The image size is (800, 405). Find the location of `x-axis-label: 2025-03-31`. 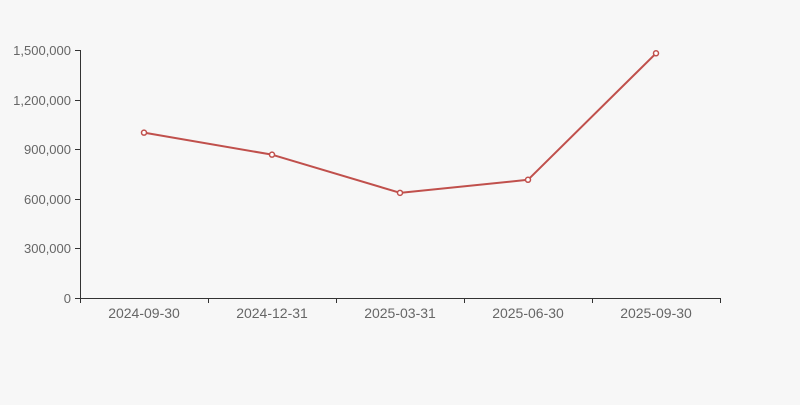

x-axis-label: 2025-03-31 is located at coordinates (400, 313).